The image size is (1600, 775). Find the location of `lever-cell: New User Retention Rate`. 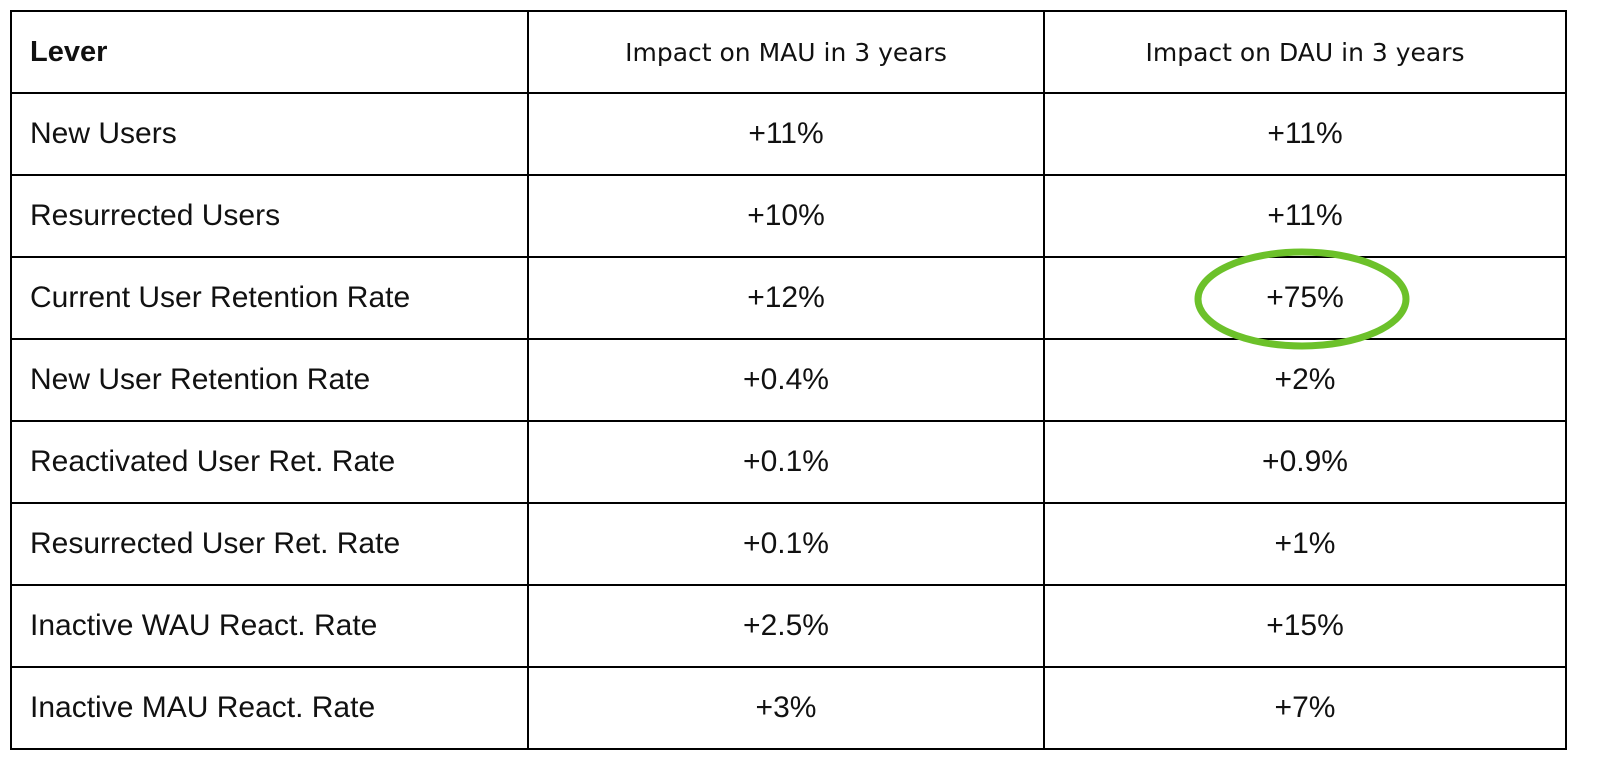

lever-cell: New User Retention Rate is located at coordinates (269, 380).